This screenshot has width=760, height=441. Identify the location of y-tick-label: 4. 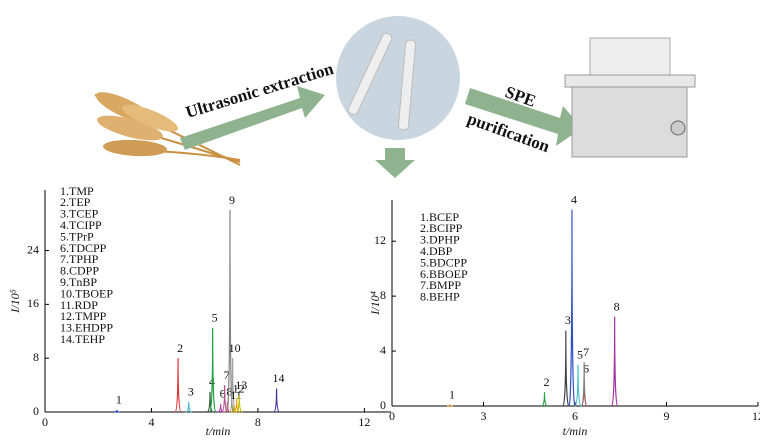
(383, 350).